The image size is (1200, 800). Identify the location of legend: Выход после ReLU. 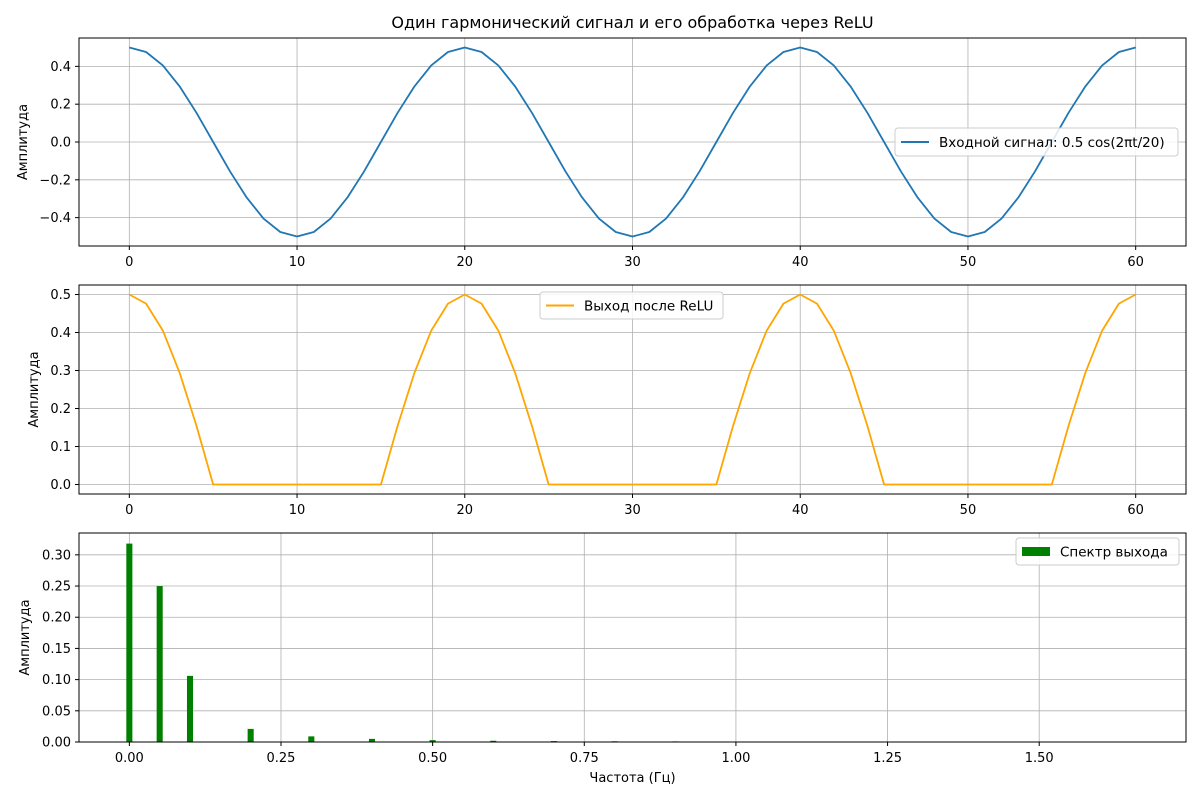
(631, 305).